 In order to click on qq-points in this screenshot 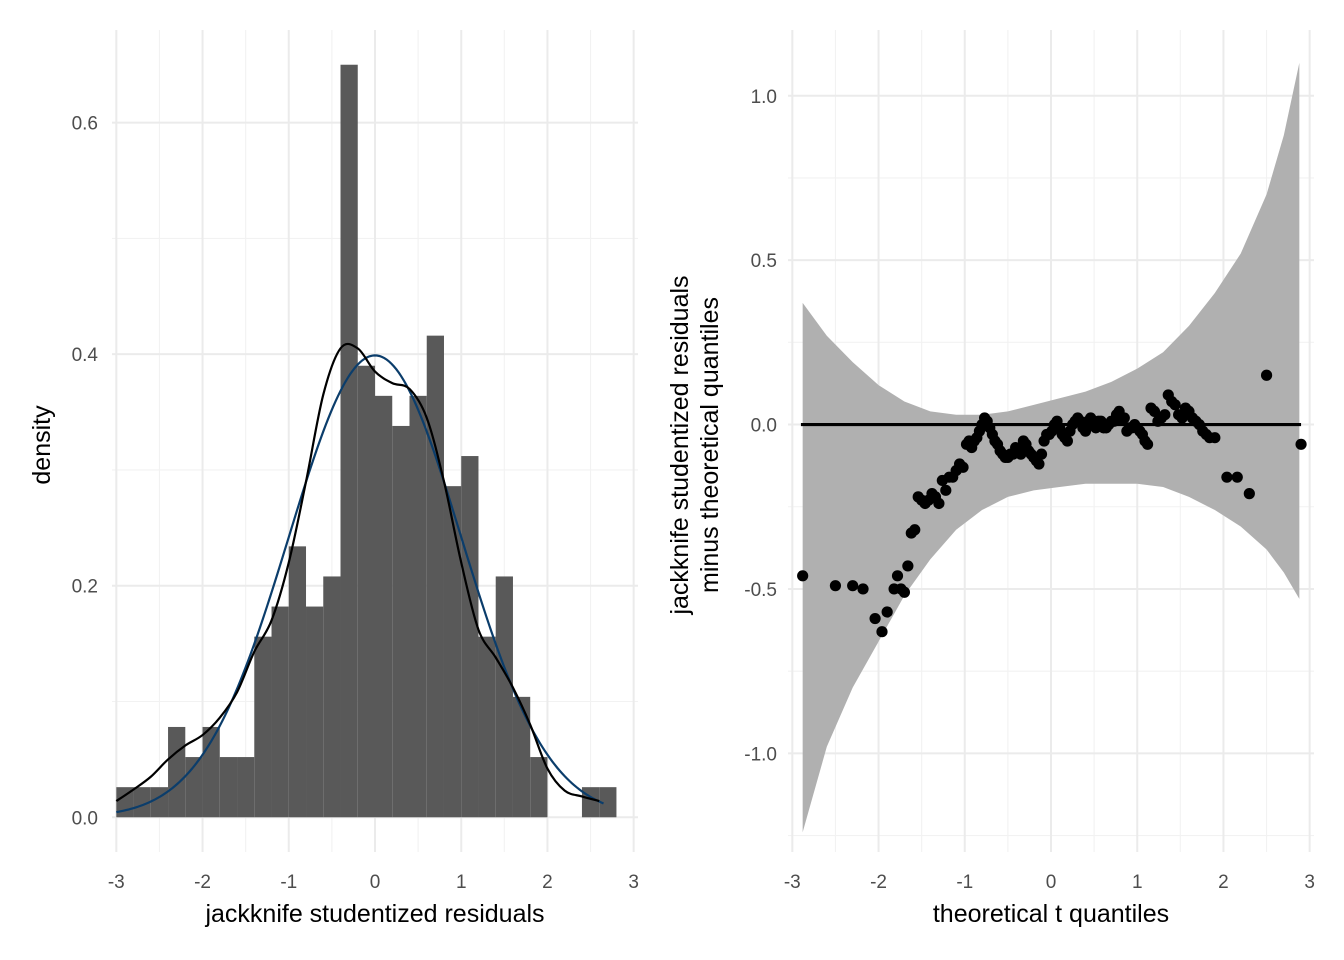, I will do `click(1052, 503)`.